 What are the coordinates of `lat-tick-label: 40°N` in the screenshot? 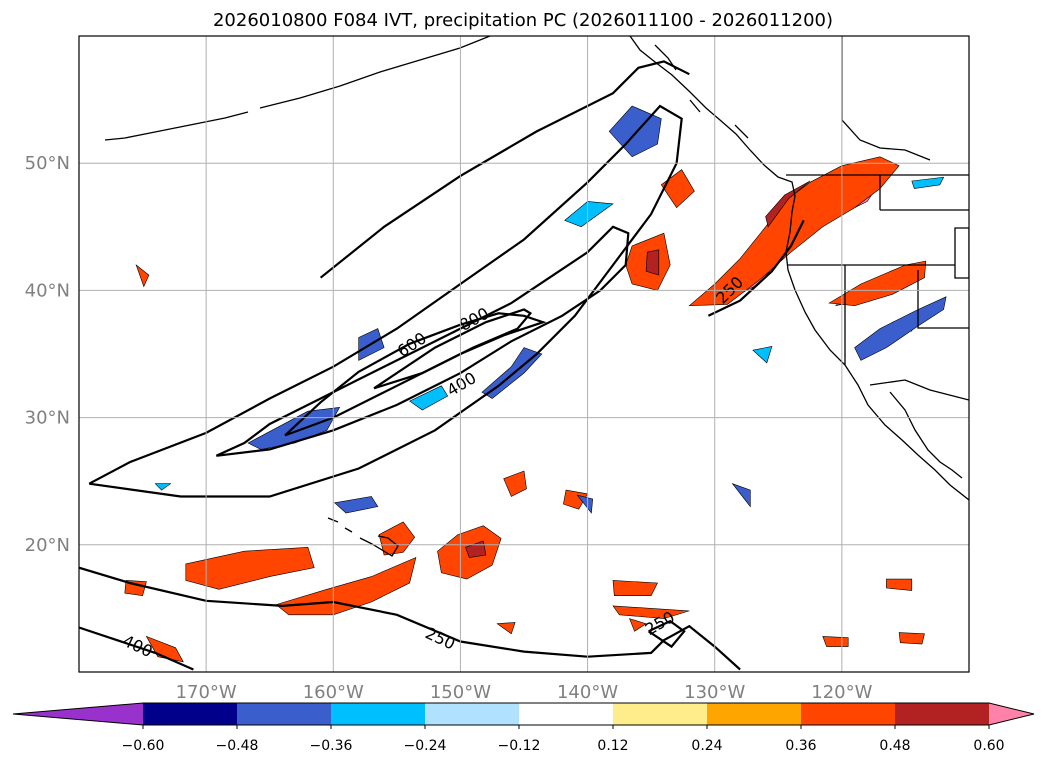 It's located at (47, 290).